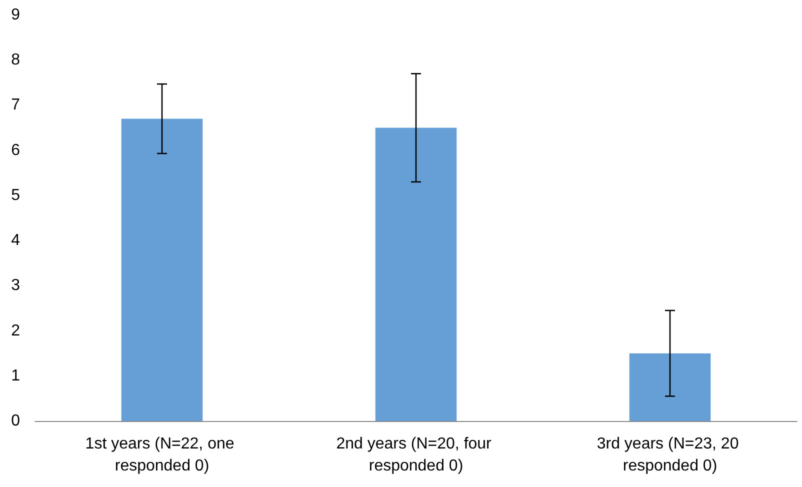  Describe the element at coordinates (15, 150) in the screenshot. I see `y-tick-label: 6` at that location.